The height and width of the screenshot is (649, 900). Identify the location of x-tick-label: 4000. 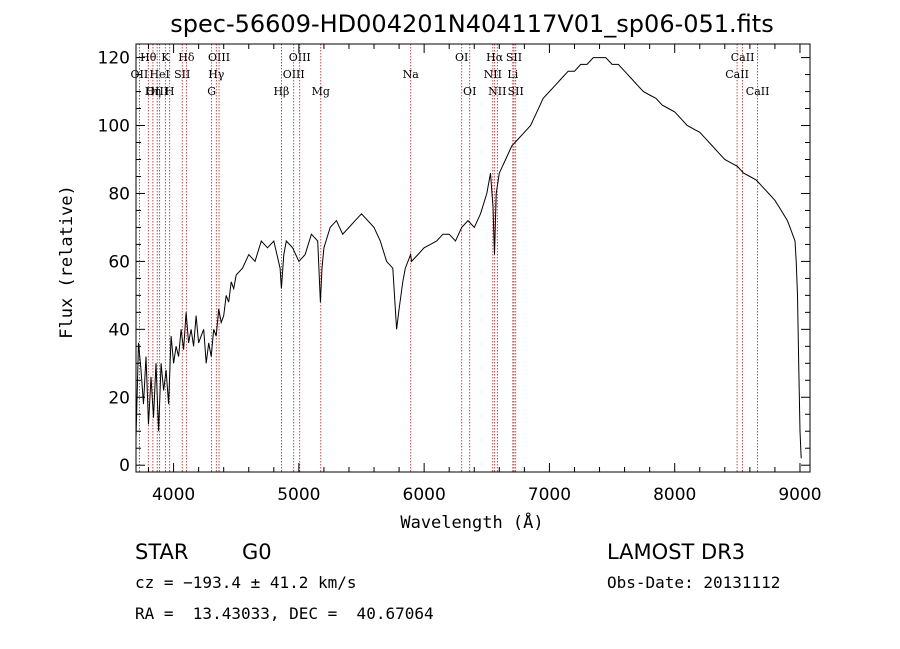
(173, 495).